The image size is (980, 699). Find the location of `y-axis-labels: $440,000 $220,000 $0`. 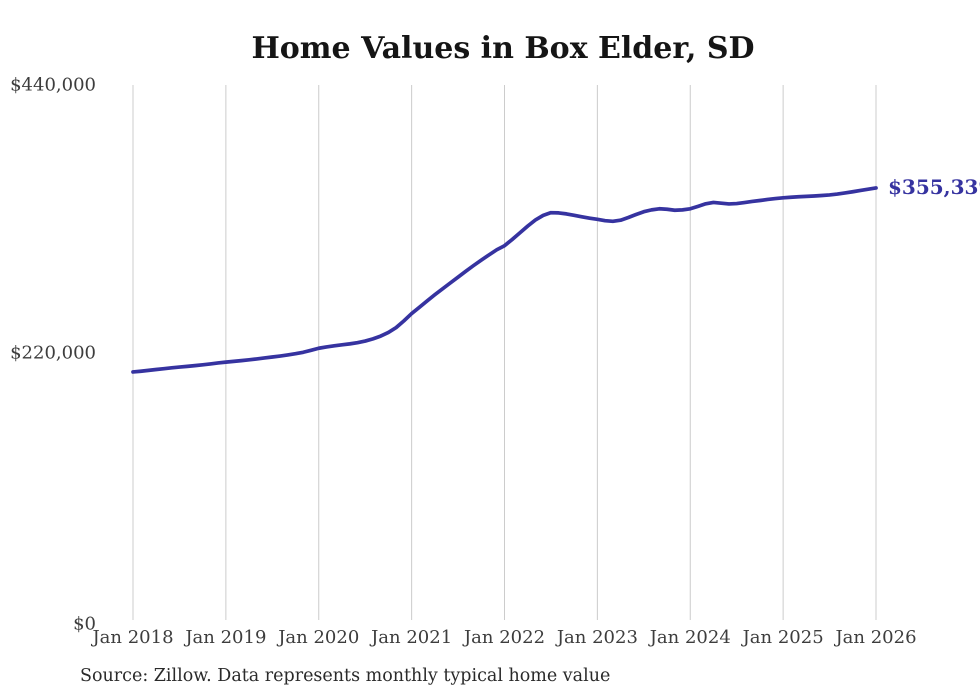

y-axis-labels: $440,000 $220,000 $0 is located at coordinates (53, 355).